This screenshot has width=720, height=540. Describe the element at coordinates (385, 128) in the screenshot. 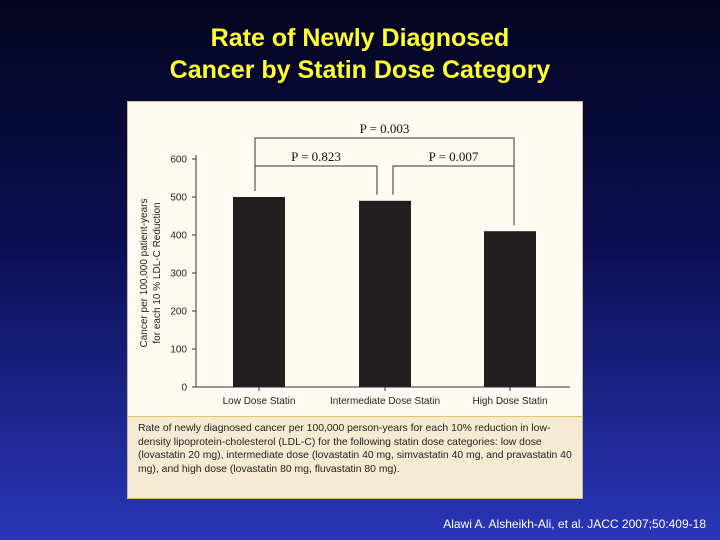

I see `p-value-label: P = 0.003` at that location.